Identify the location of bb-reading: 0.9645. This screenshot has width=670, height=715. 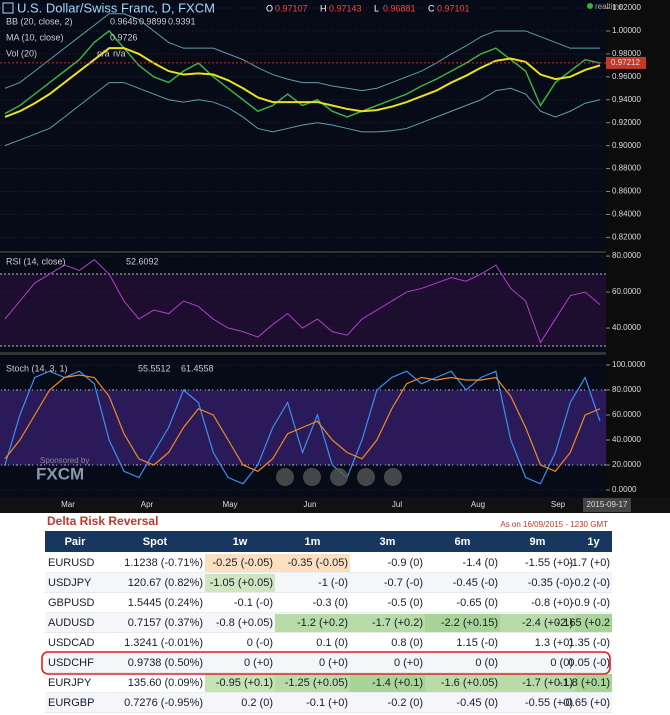
(124, 21).